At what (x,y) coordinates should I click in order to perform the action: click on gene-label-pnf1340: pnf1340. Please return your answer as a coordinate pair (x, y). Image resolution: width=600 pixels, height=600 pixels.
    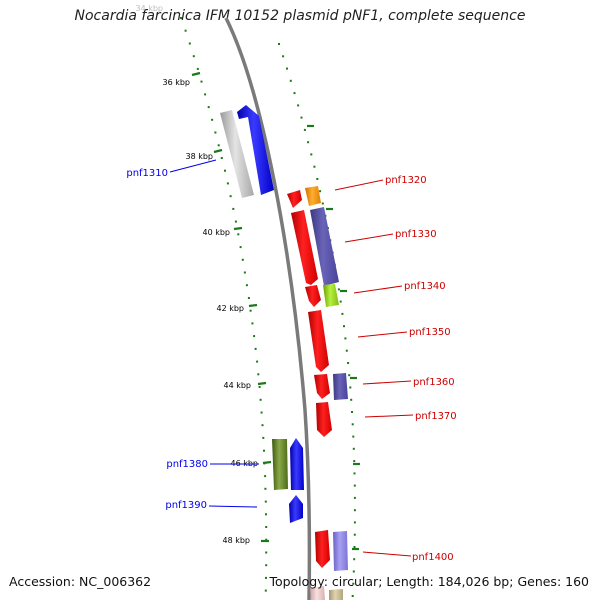
    Looking at the image, I should click on (425, 286).